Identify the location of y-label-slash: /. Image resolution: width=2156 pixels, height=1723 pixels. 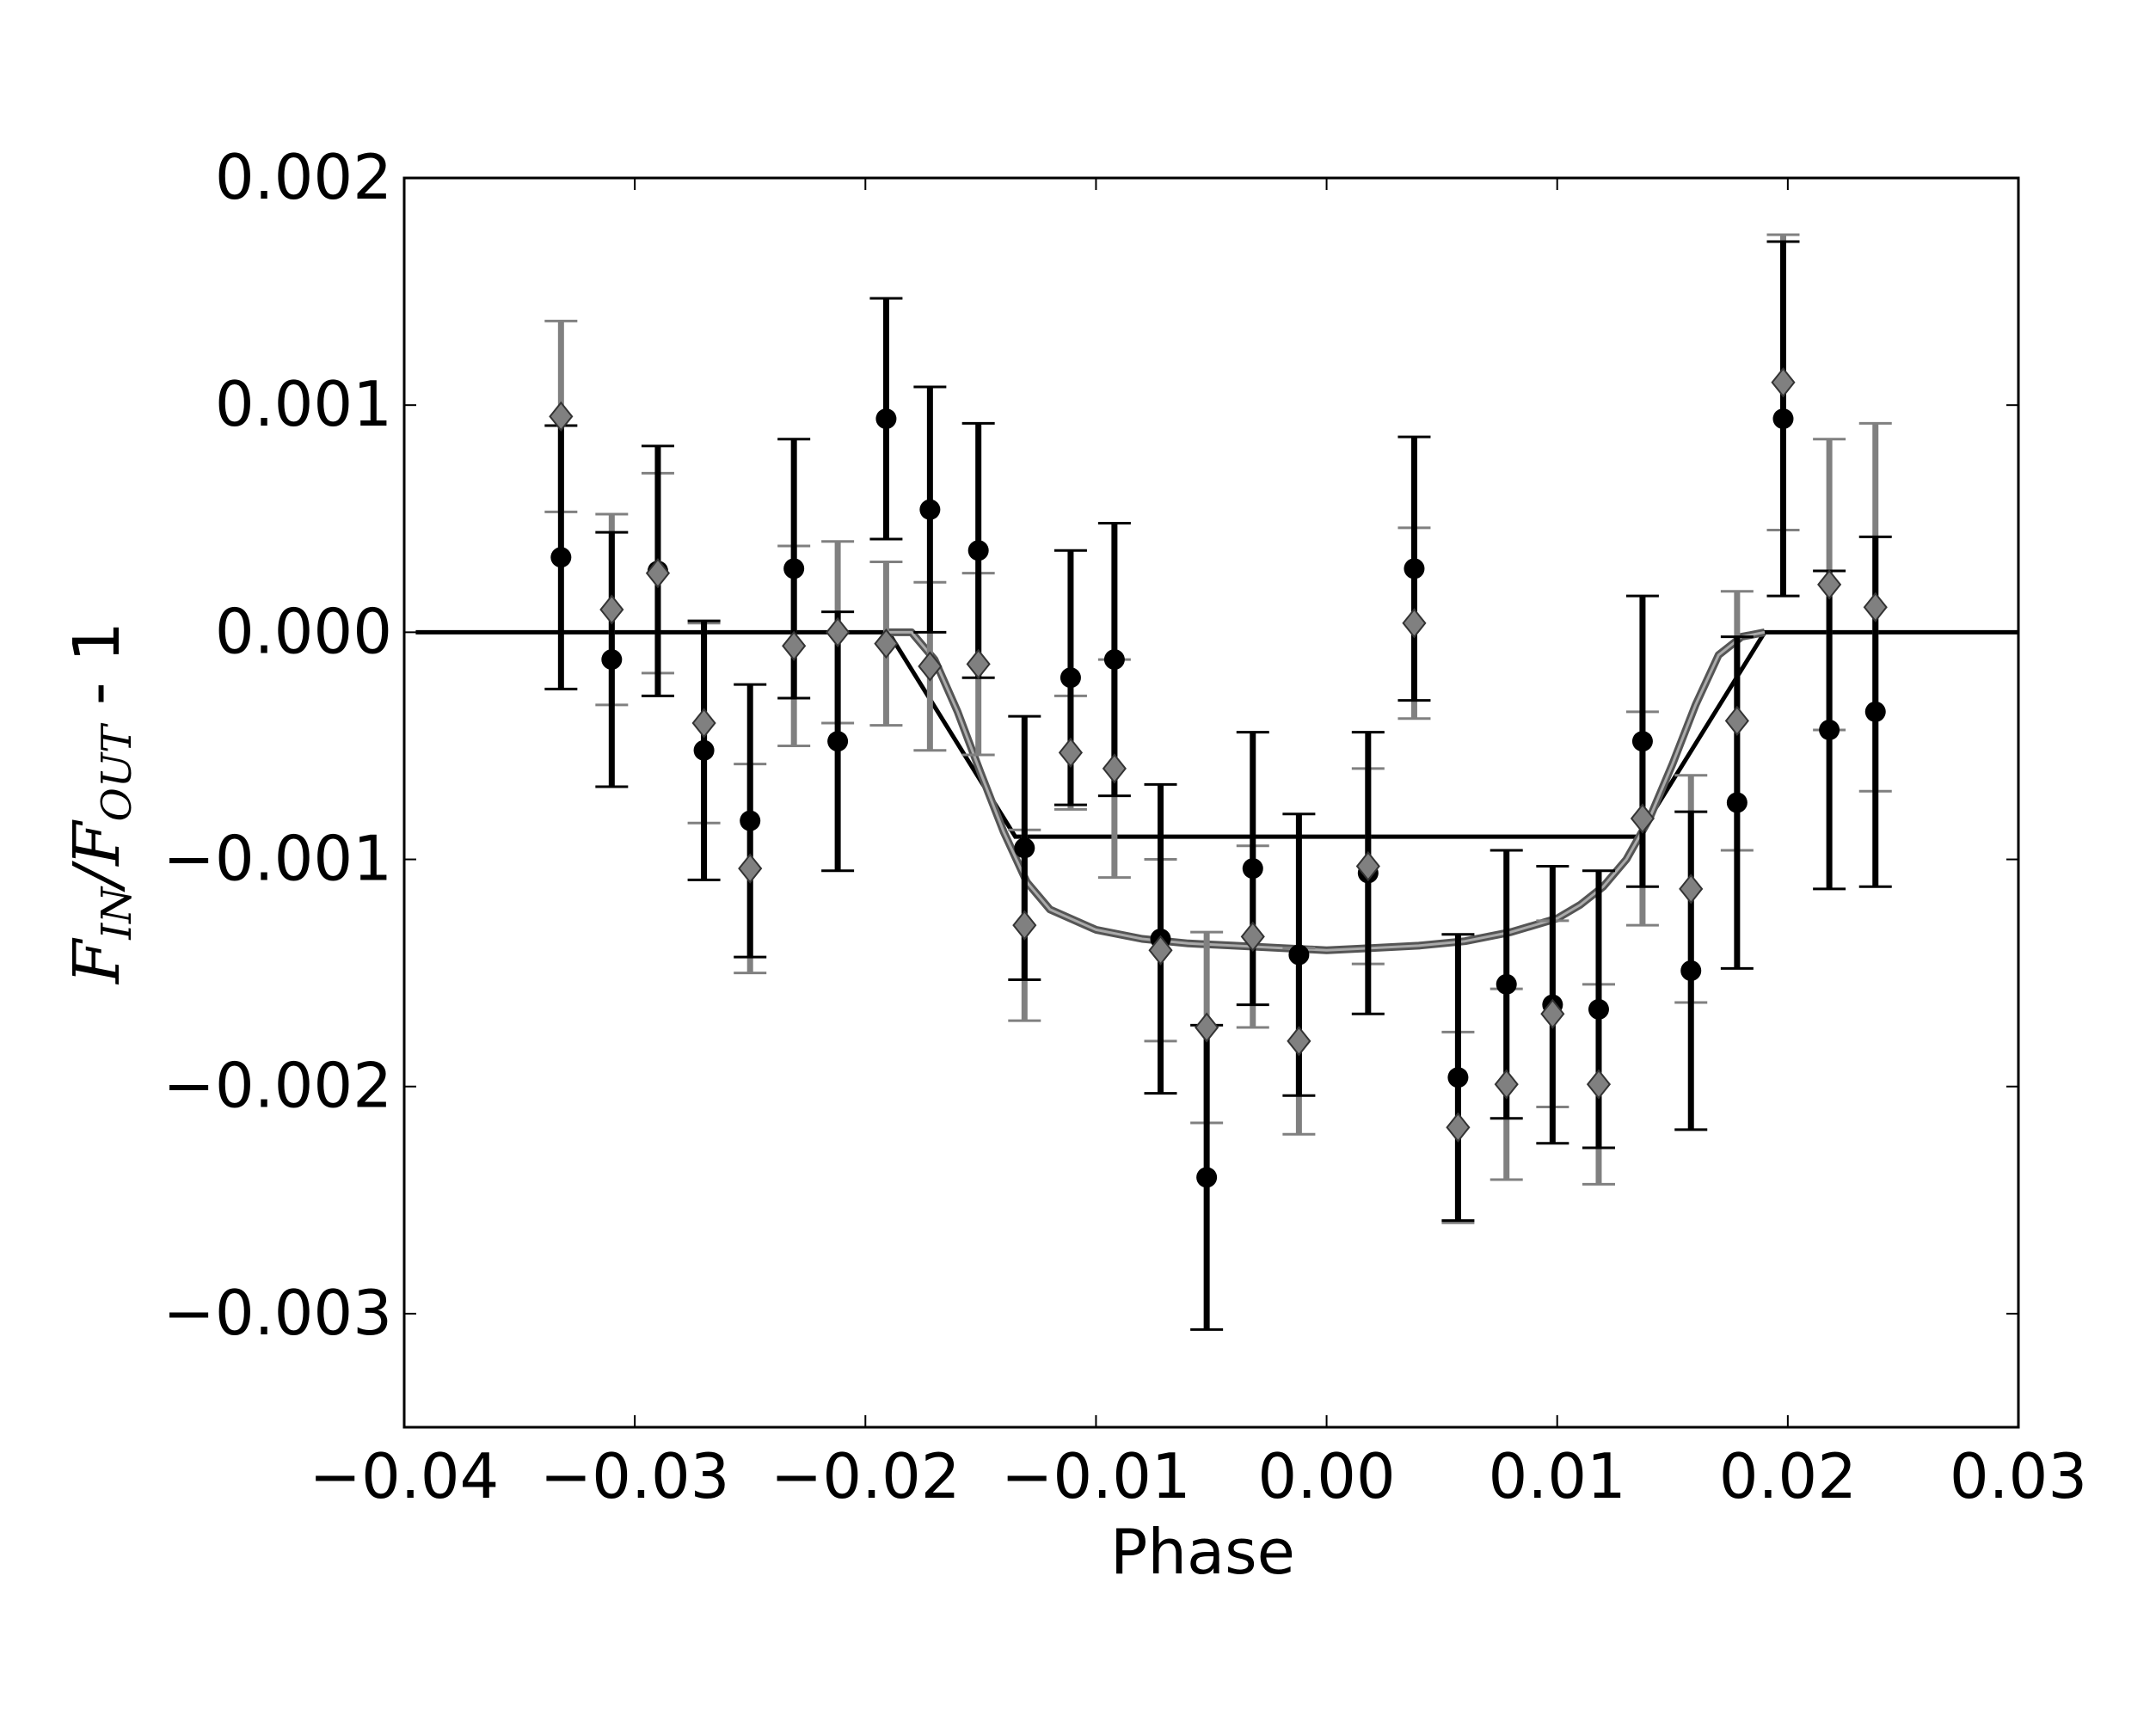
(97, 876).